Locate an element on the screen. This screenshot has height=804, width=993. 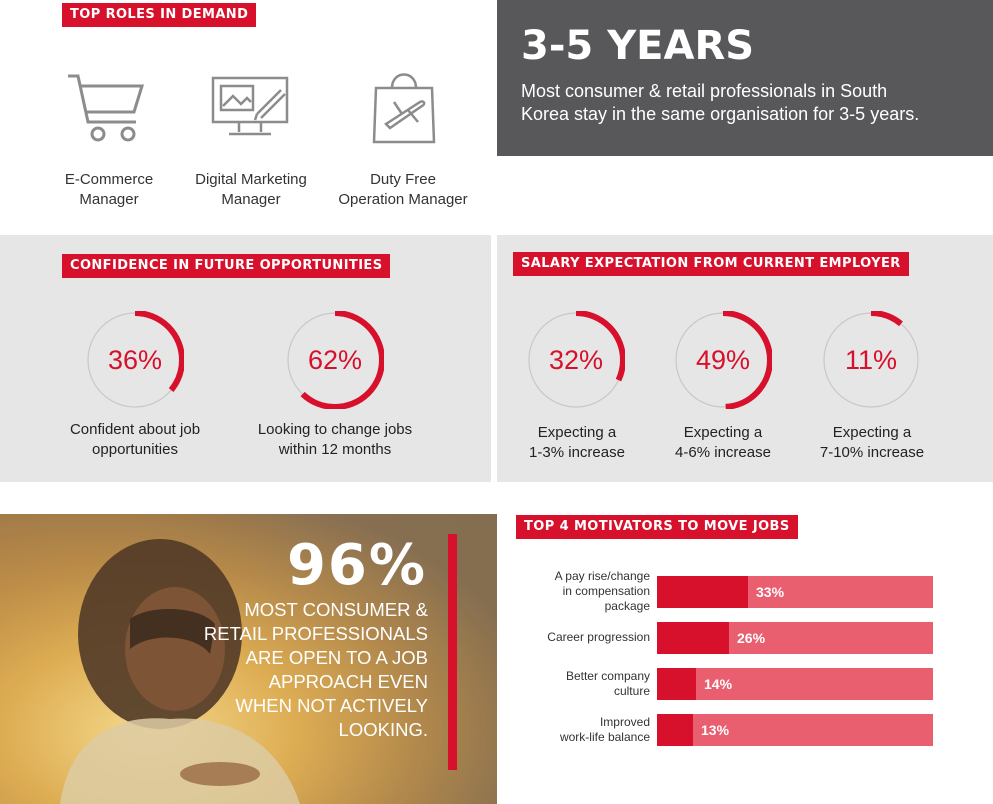
ring-percent-label: 36% is located at coordinates (135, 359).